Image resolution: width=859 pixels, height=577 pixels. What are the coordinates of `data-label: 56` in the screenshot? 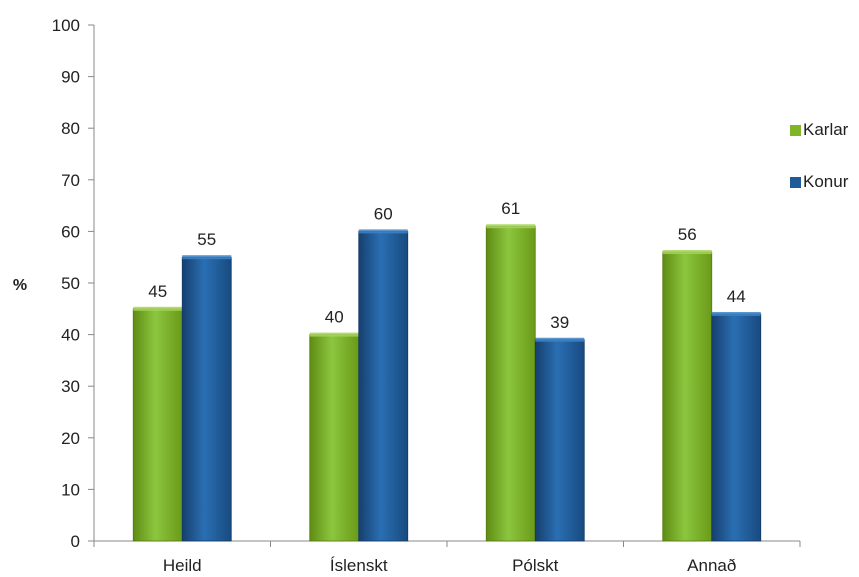 It's located at (687, 234).